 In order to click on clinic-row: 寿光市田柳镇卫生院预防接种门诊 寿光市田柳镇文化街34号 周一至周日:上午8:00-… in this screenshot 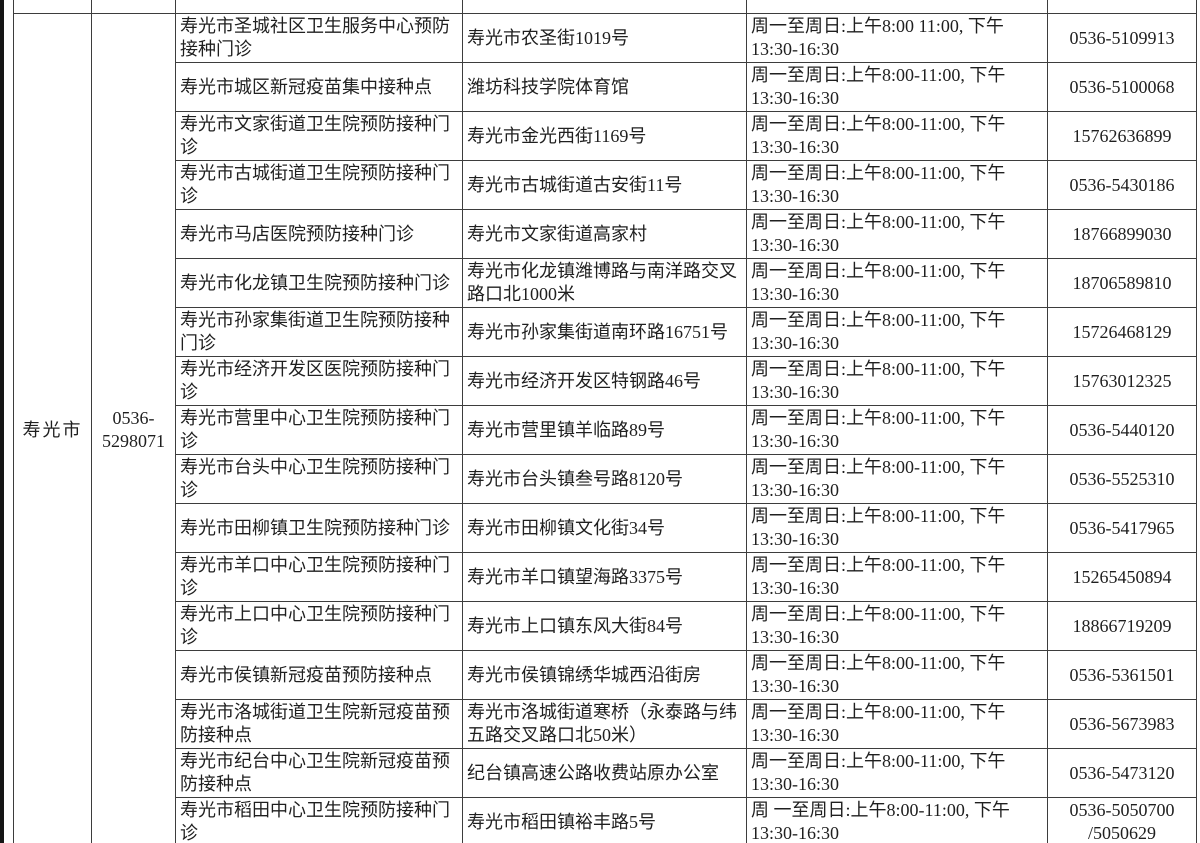, I will do `click(605, 528)`.